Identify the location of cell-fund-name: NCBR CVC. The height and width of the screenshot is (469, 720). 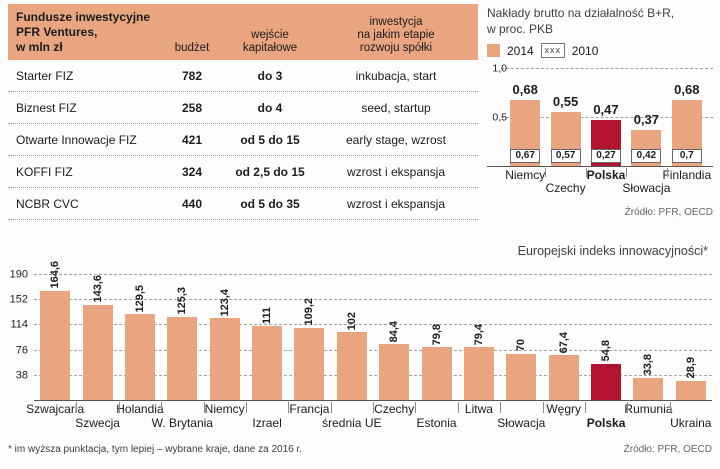
(47, 203).